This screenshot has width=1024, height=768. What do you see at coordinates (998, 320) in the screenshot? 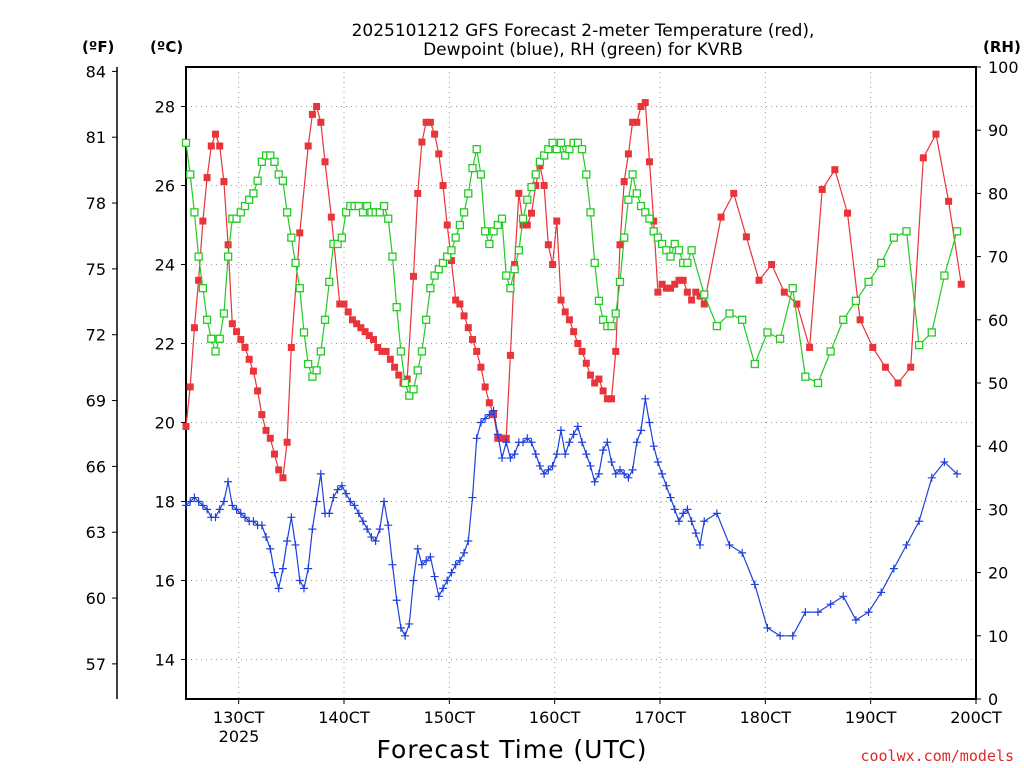
I see `rh-tick-label: 60` at bounding box center [998, 320].